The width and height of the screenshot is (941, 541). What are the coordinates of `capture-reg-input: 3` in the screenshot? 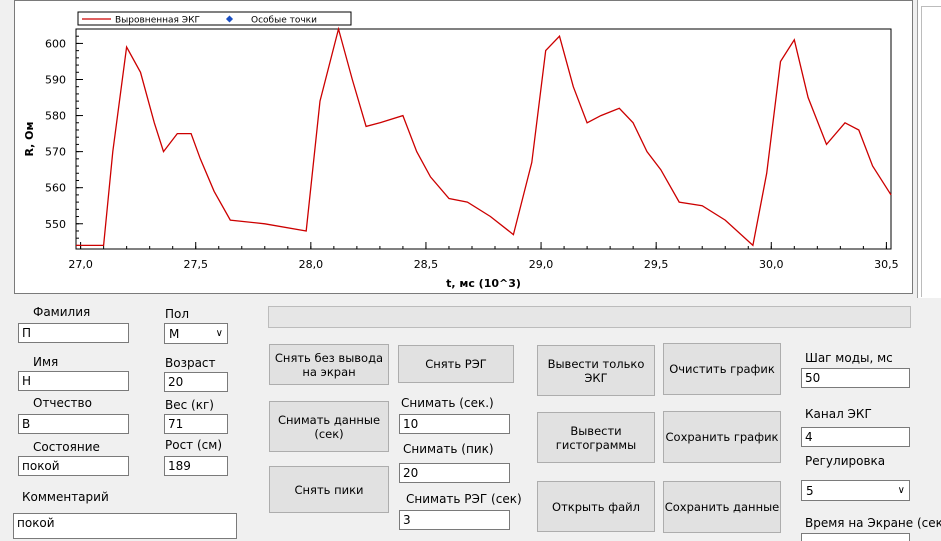 It's located at (454, 520).